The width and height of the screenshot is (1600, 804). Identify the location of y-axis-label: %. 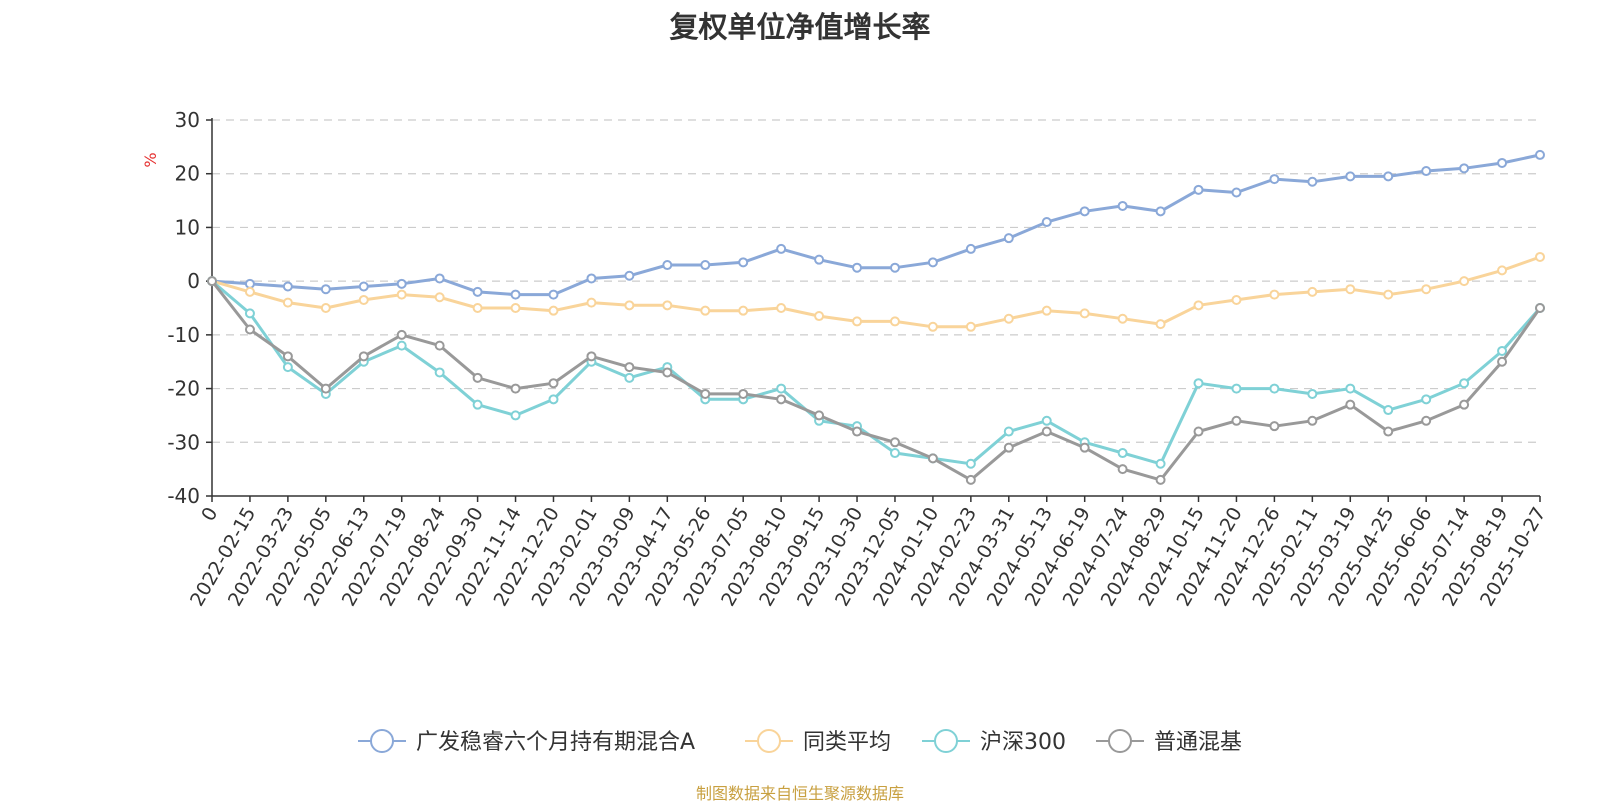
(150, 159).